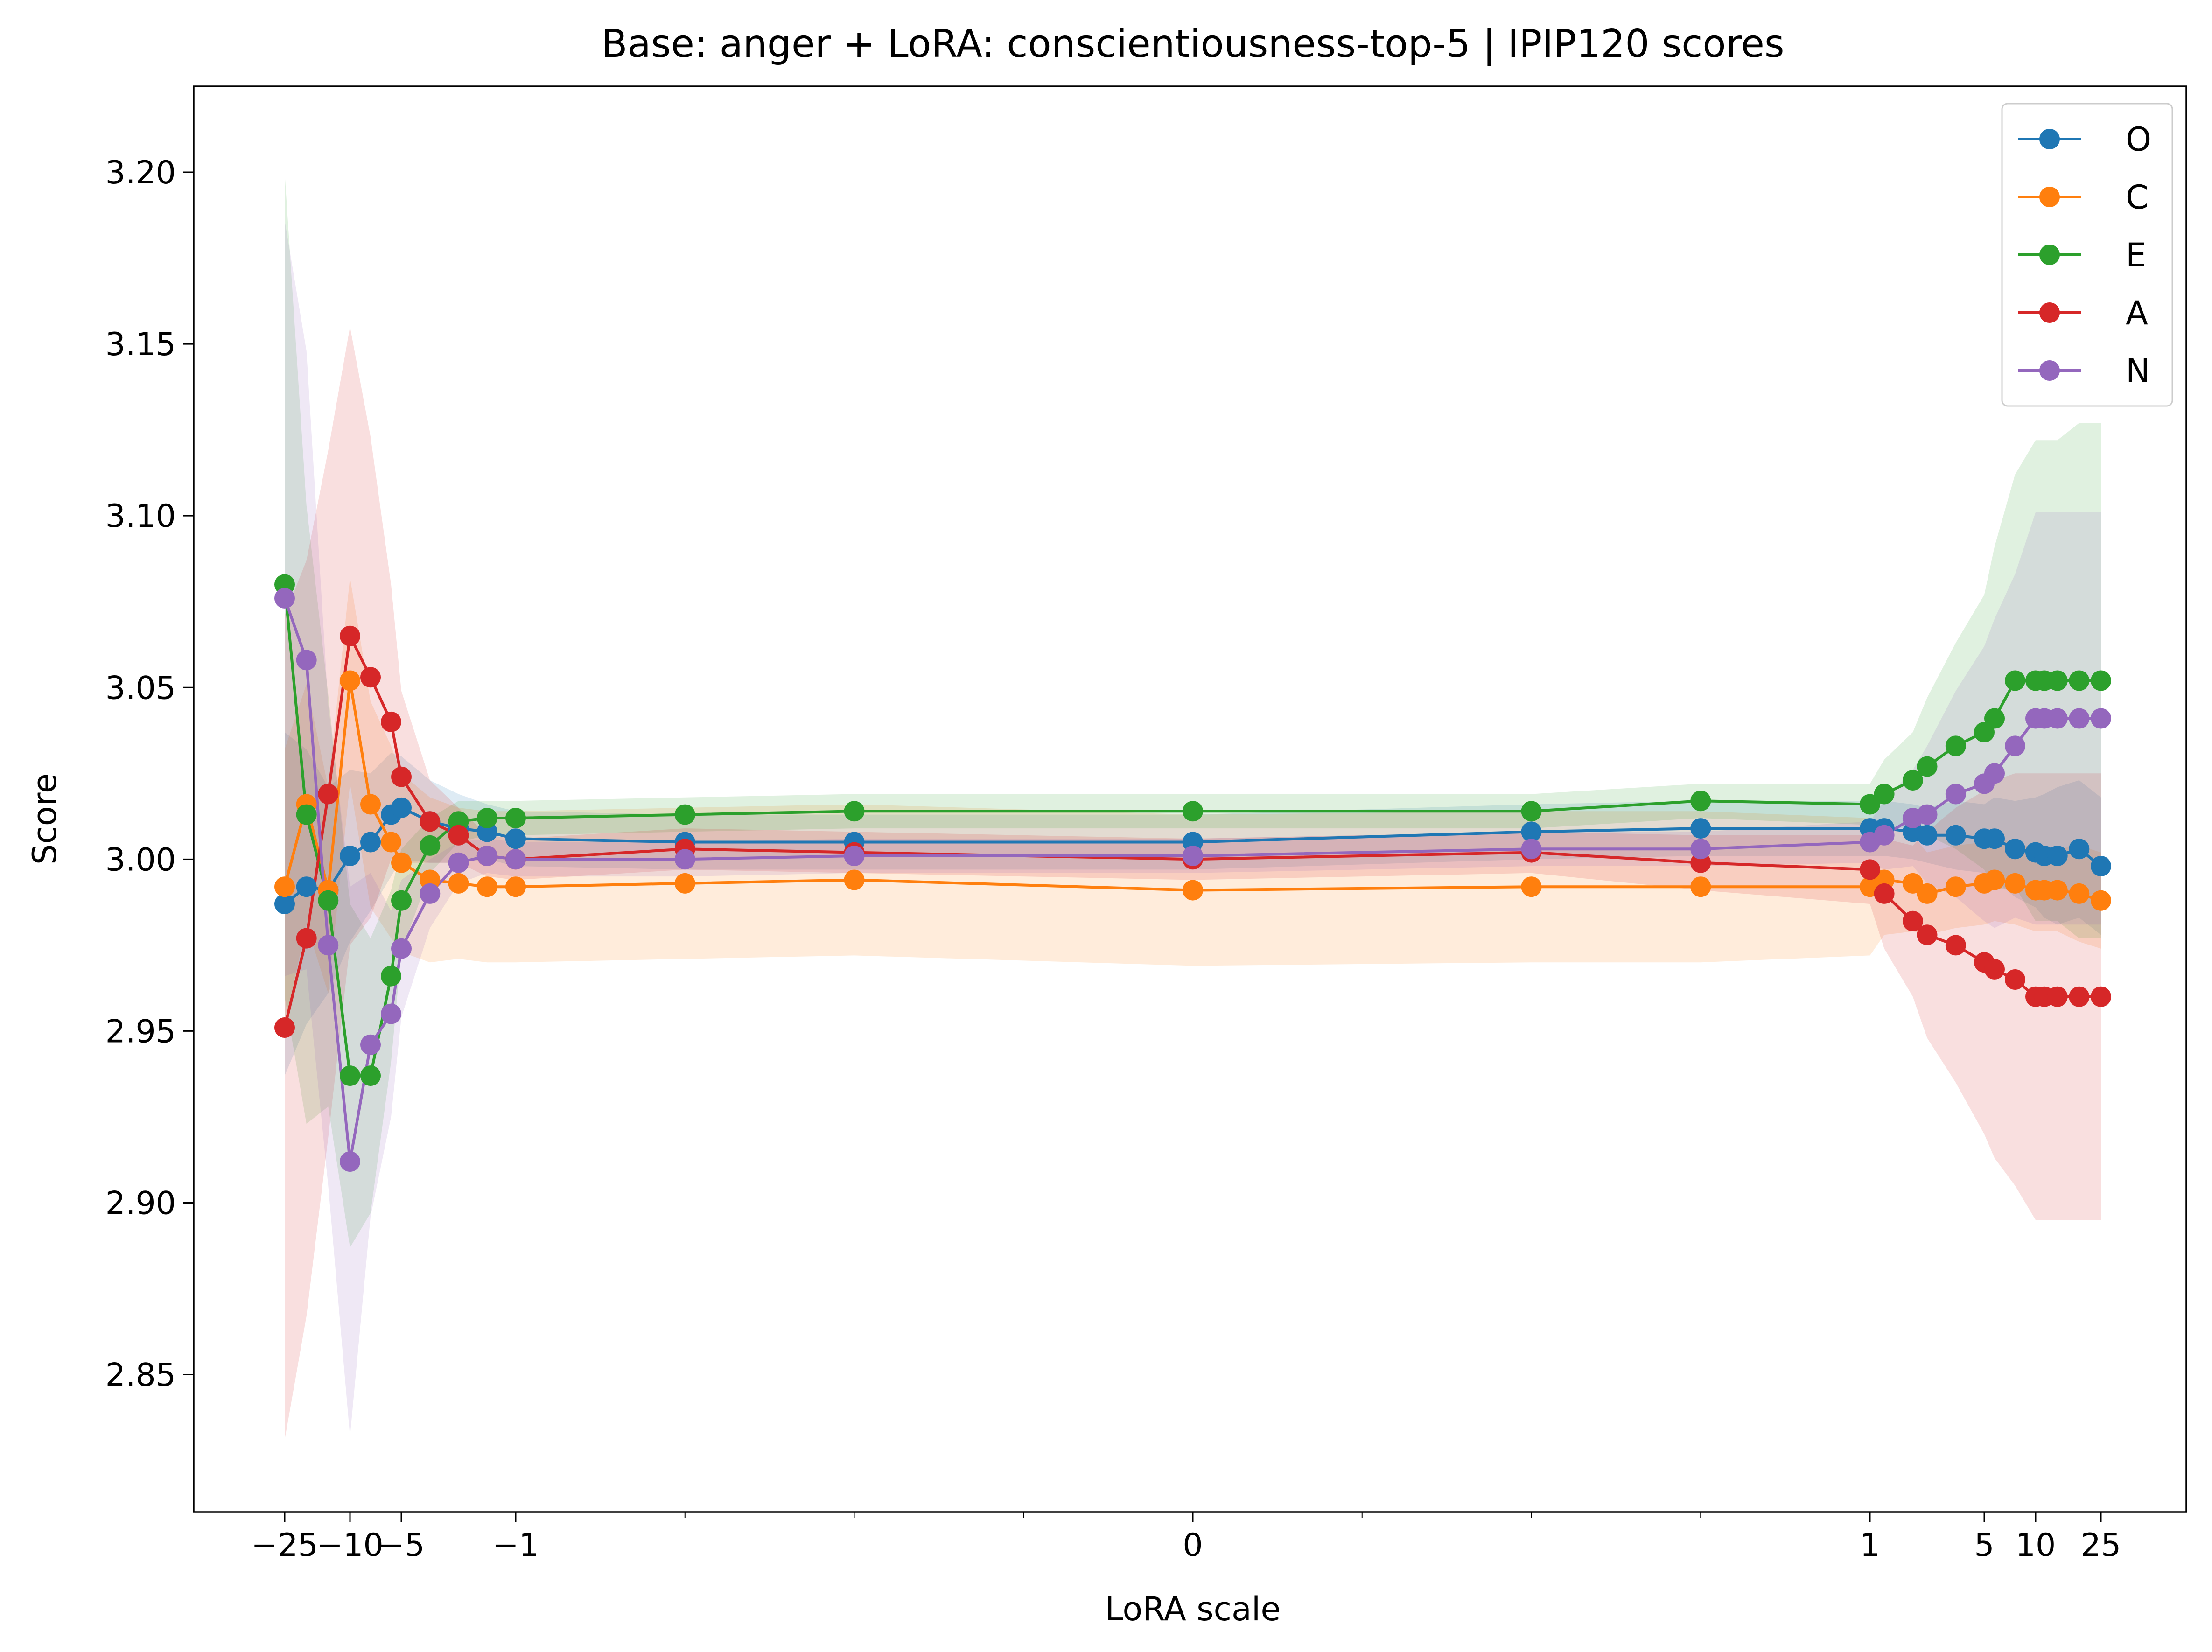 The width and height of the screenshot is (2212, 1652). I want to click on y-tick-label: 3.15, so click(140, 344).